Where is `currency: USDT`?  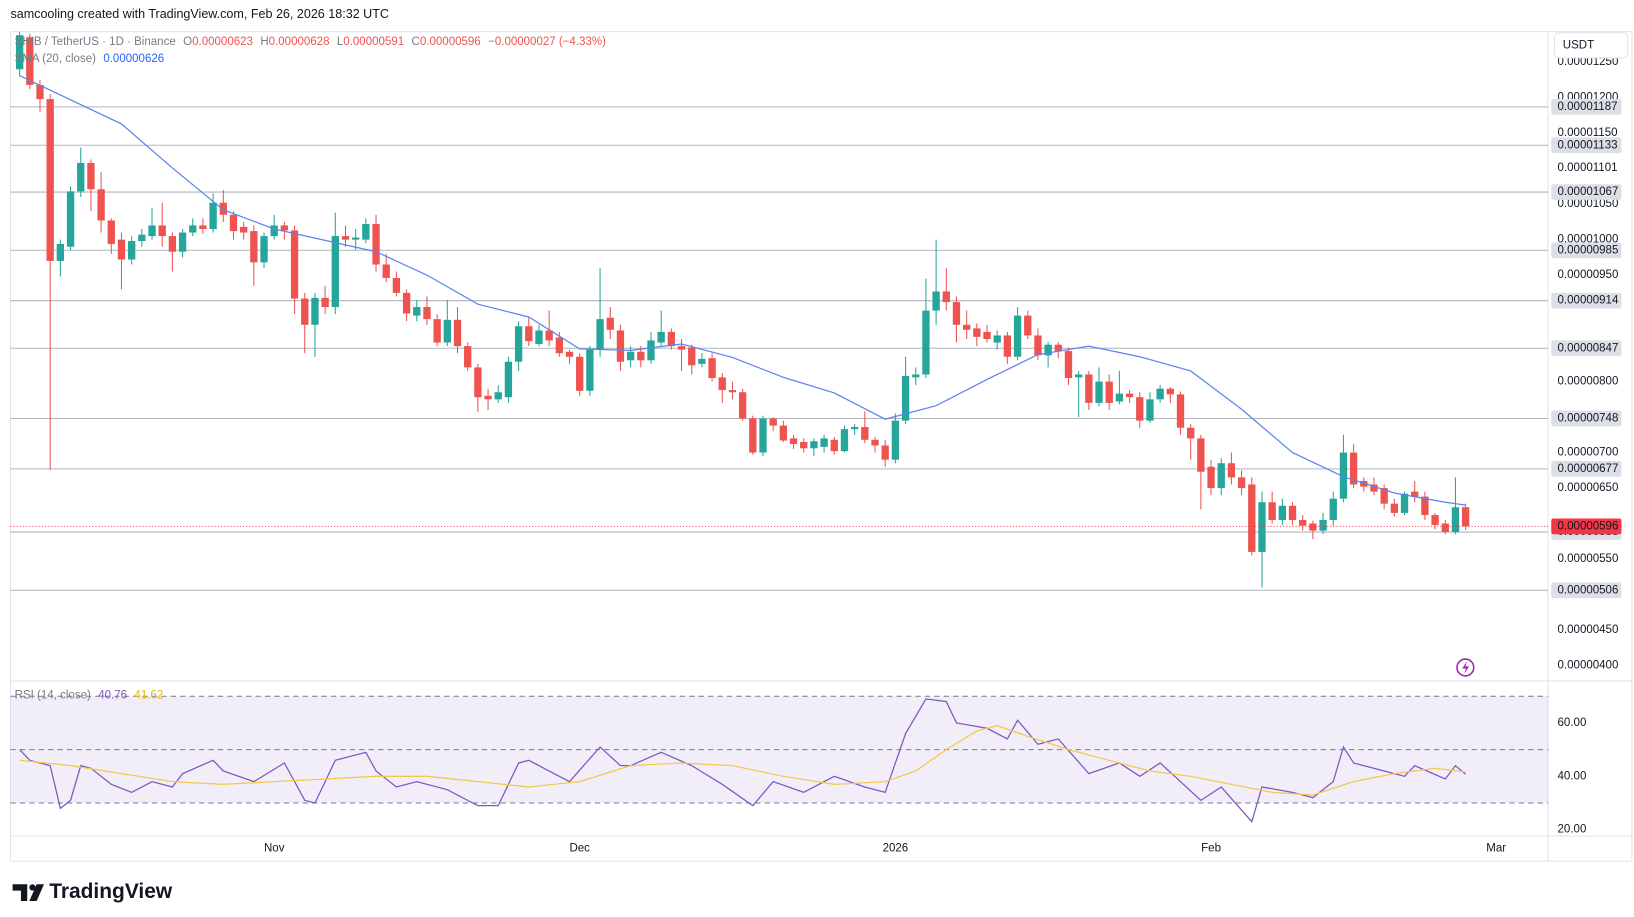
currency: USDT is located at coordinates (1578, 45).